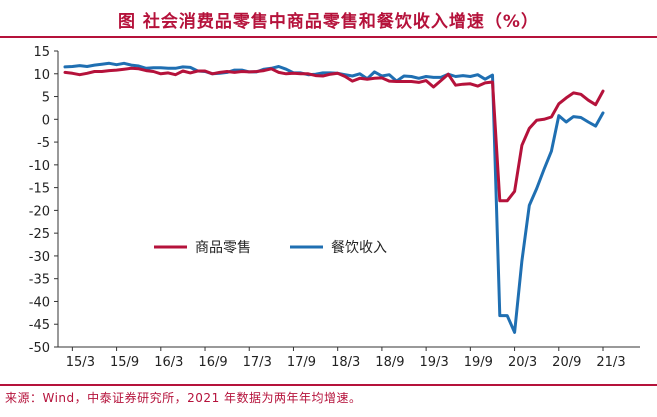 The width and height of the screenshot is (657, 417). I want to click on legend-label: 餐饮收入, so click(359, 248).